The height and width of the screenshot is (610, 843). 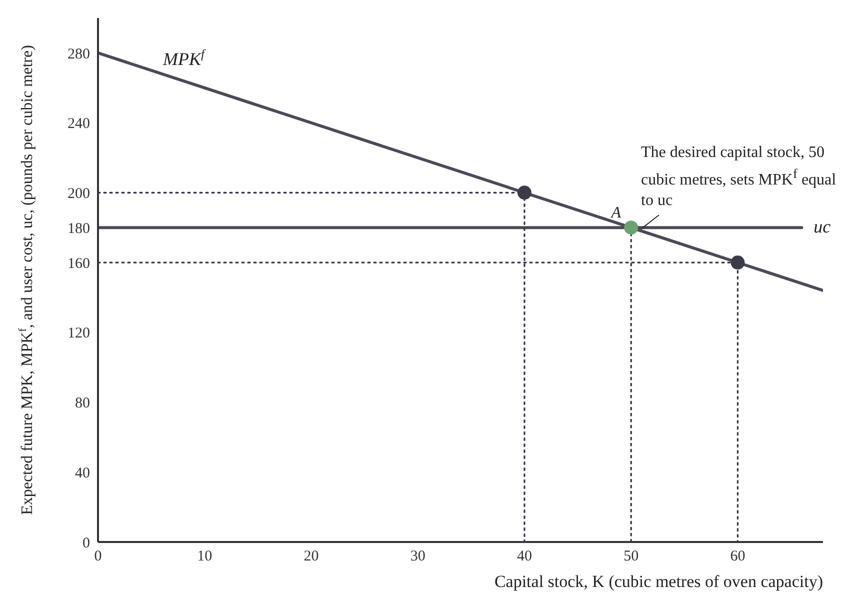 I want to click on y-tick-label: 280, so click(x=79, y=54).